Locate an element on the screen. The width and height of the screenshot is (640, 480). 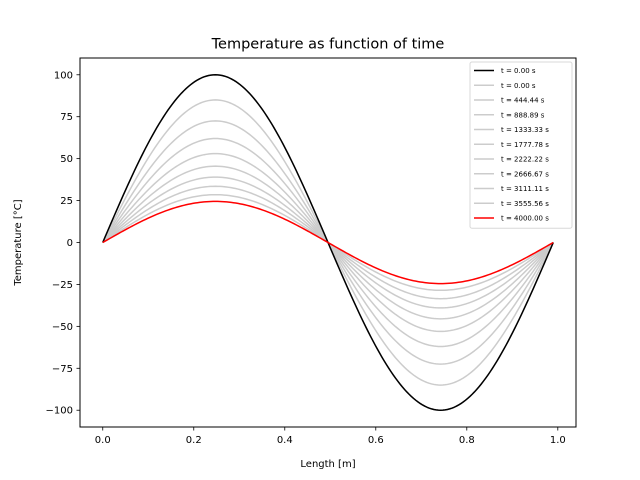
legend-label: t = 2666.67 s is located at coordinates (525, 174).